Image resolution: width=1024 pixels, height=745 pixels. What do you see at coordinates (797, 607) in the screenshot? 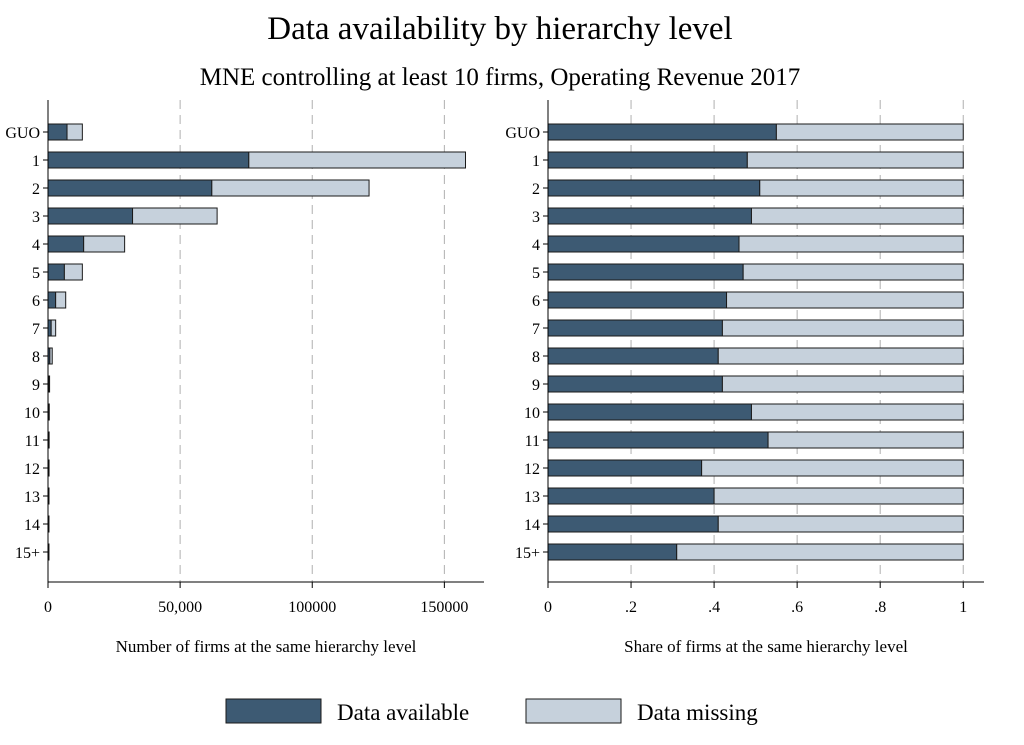
I see `x-tick-label: .6` at bounding box center [797, 607].